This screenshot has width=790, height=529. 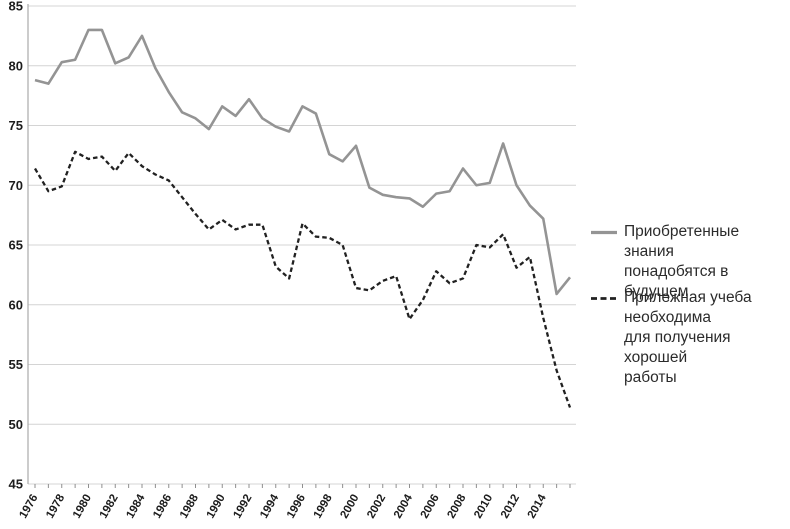 I want to click on x-axis-tick-label: 2012, so click(x=510, y=507).